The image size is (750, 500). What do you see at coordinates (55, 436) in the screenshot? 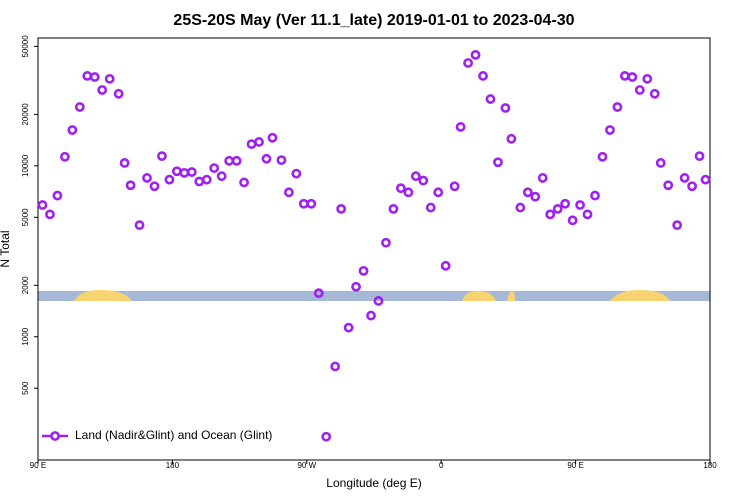
I see `legend-marker` at bounding box center [55, 436].